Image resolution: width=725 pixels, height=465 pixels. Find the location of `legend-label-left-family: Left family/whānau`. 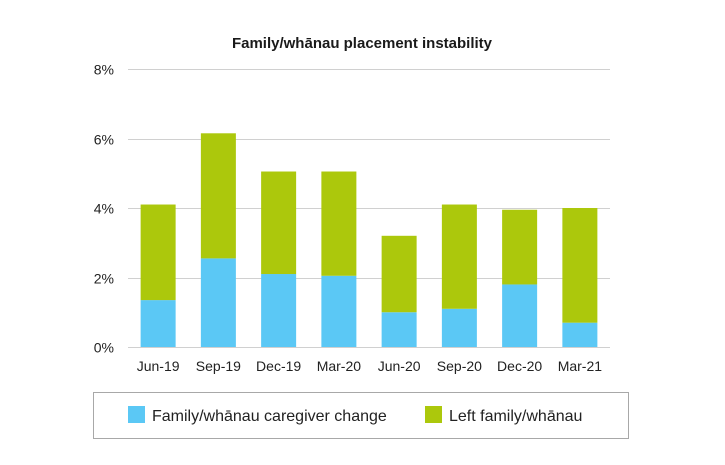

legend-label-left-family: Left family/whānau is located at coordinates (515, 416).